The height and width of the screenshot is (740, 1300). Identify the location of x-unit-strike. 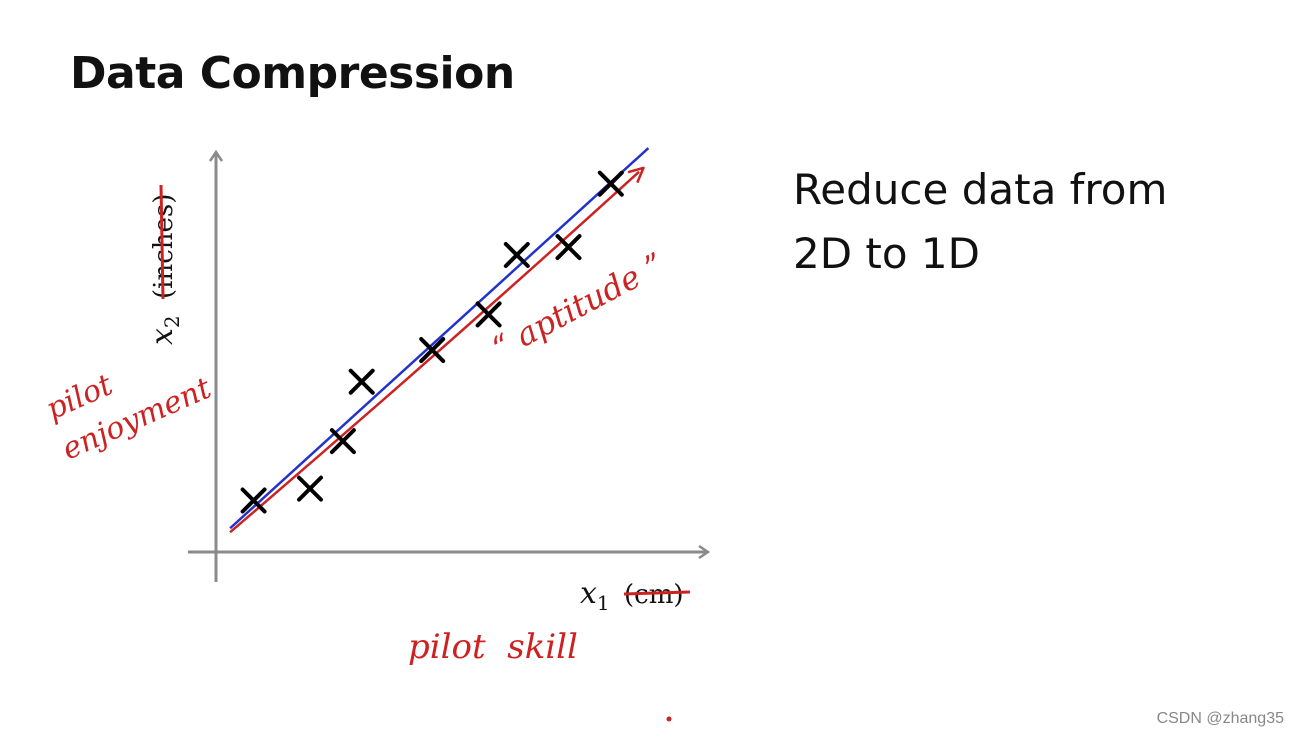
(657, 593).